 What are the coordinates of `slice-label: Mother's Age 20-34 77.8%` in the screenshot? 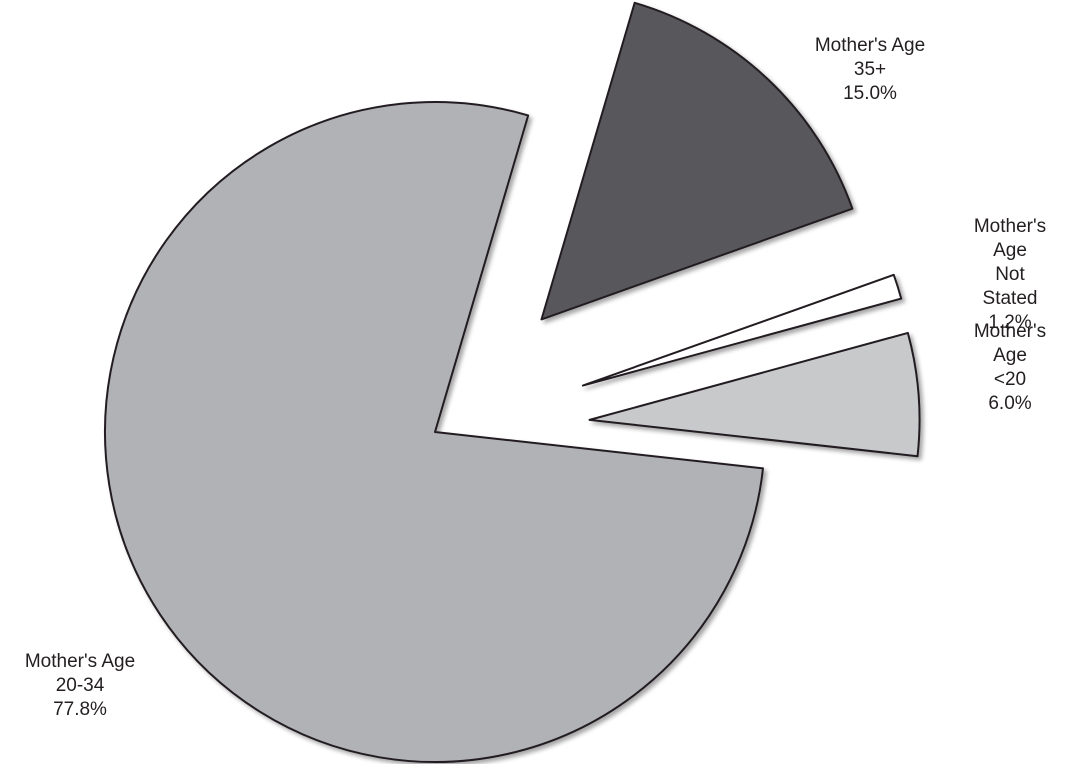 It's located at (80, 686).